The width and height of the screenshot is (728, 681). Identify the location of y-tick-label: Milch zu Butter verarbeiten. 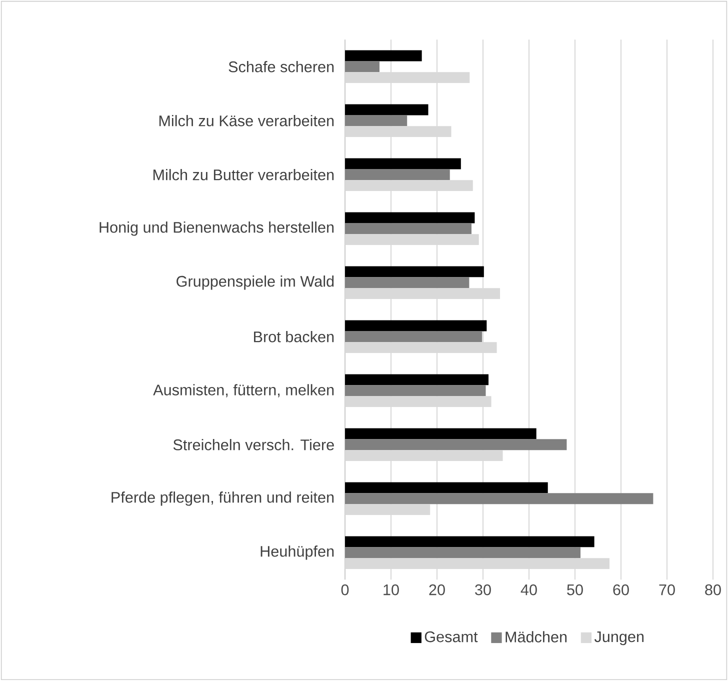
(243, 174).